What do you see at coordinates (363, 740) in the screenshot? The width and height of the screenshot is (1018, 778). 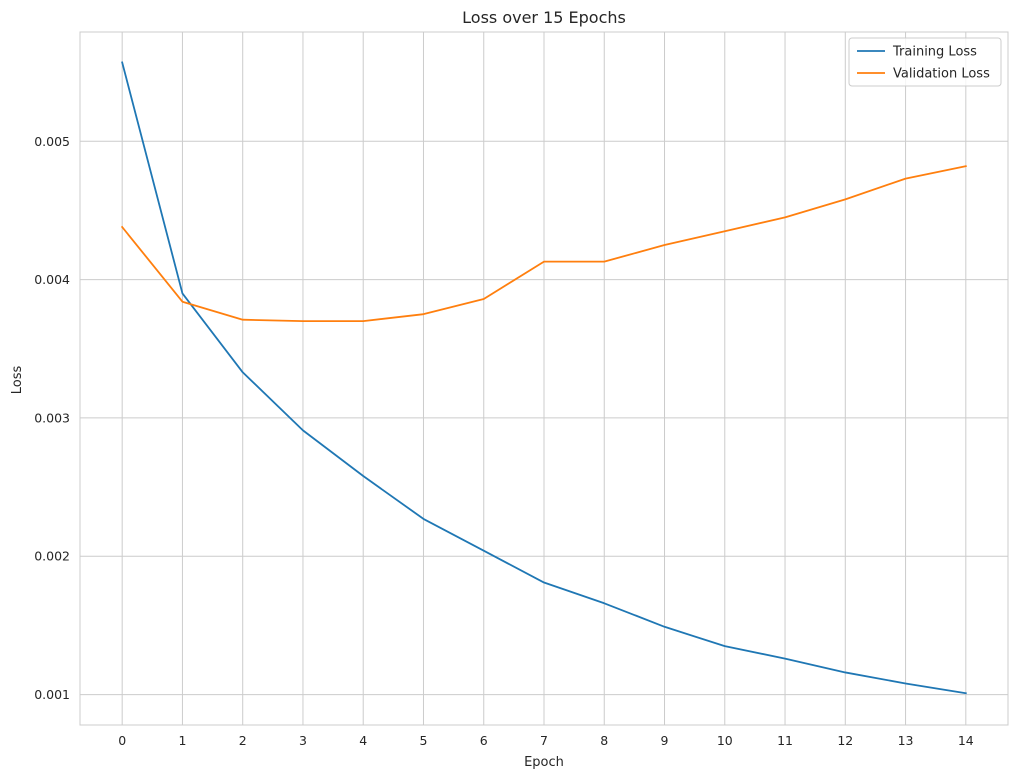 I see `x-tick-label: 4` at bounding box center [363, 740].